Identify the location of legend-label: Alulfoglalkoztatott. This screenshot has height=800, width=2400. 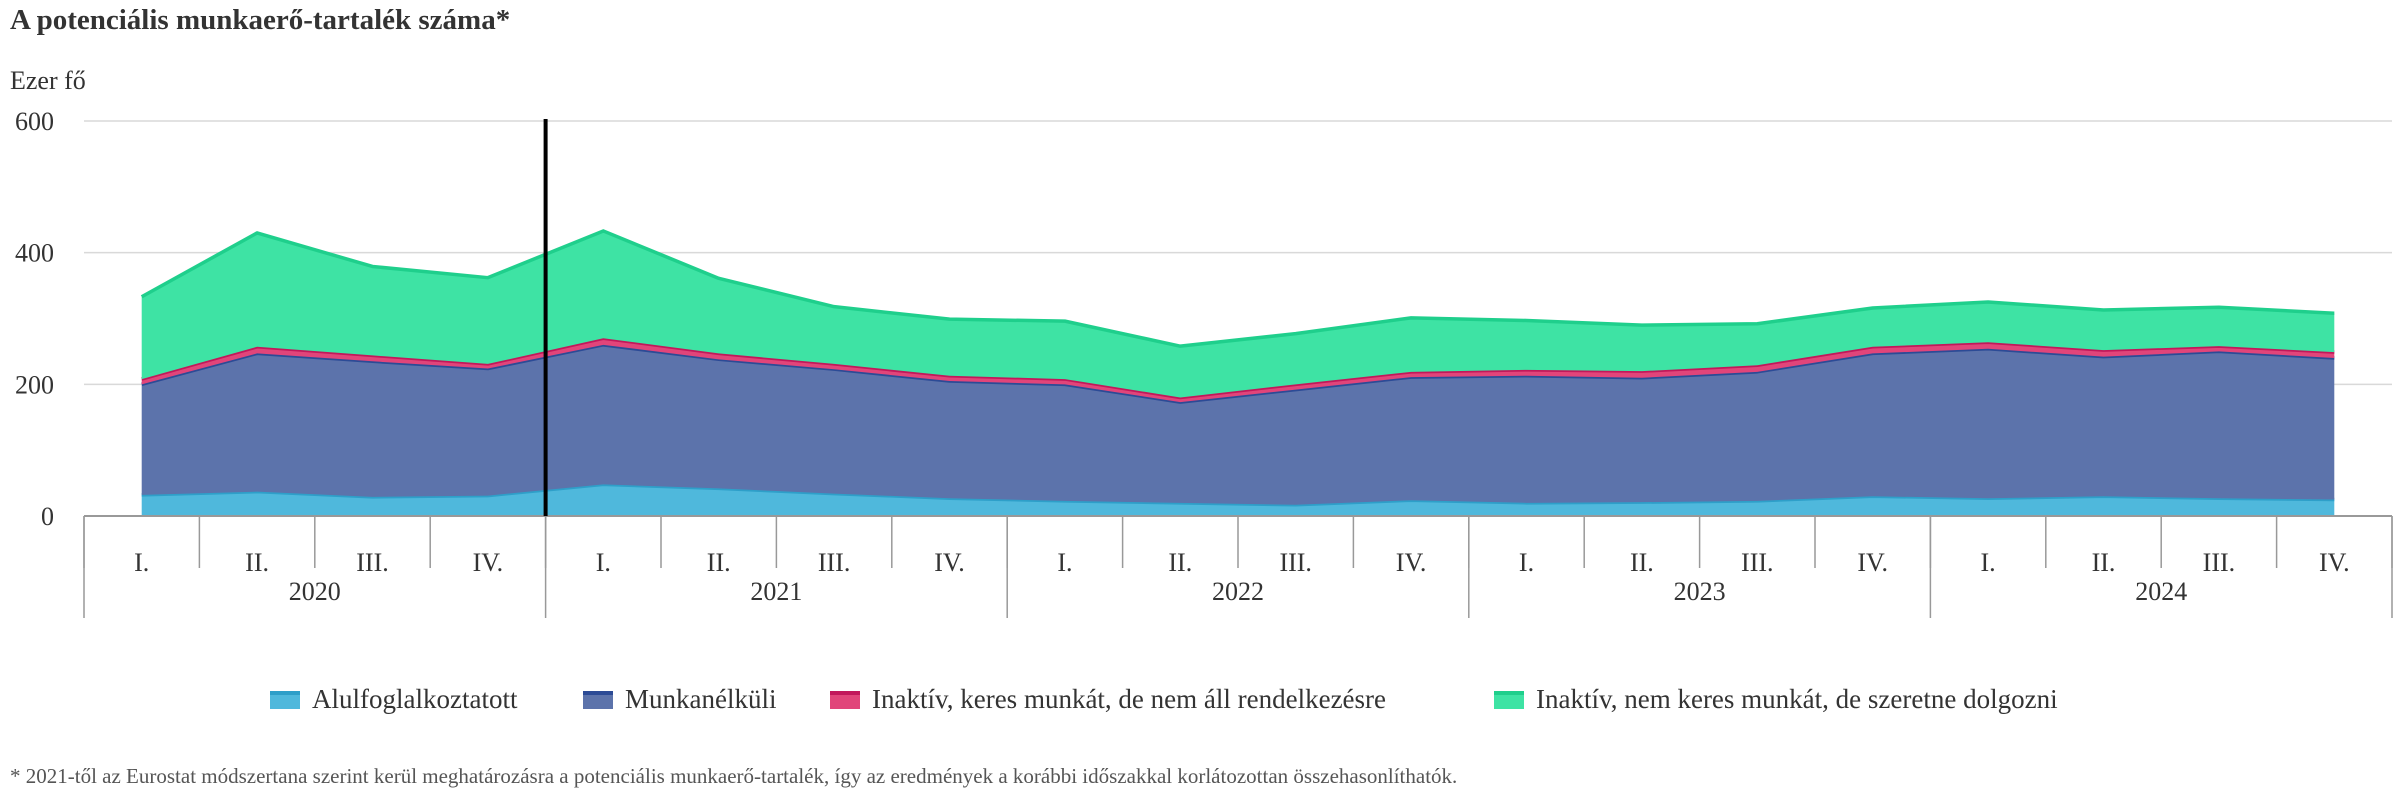
(415, 699).